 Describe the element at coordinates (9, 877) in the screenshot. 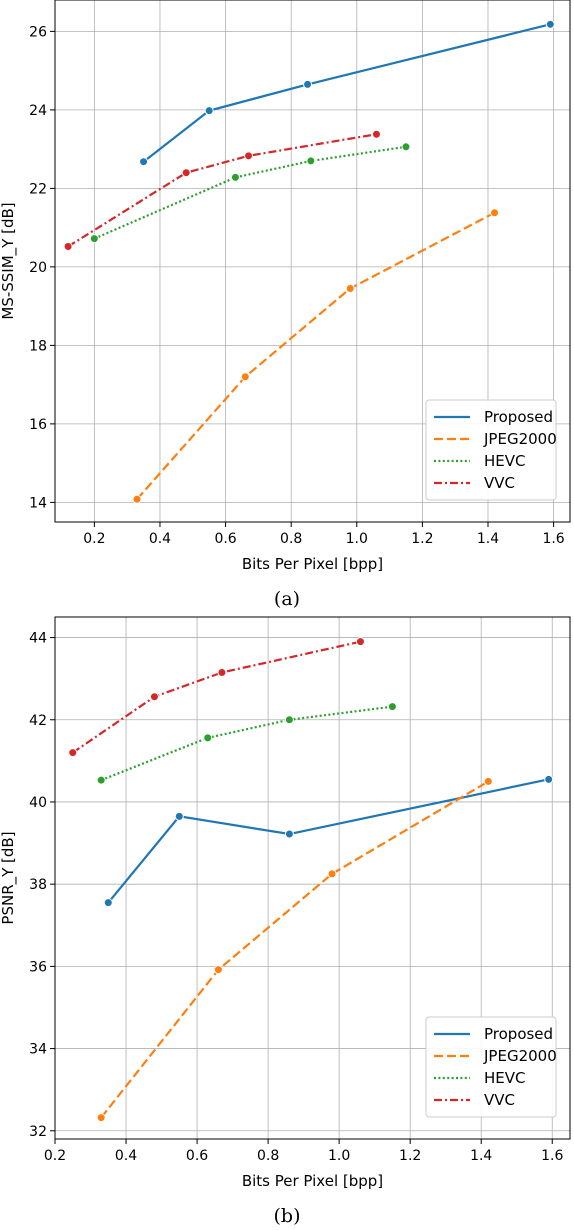

I see `y-axis-label: PSNR_Y [dB]` at that location.